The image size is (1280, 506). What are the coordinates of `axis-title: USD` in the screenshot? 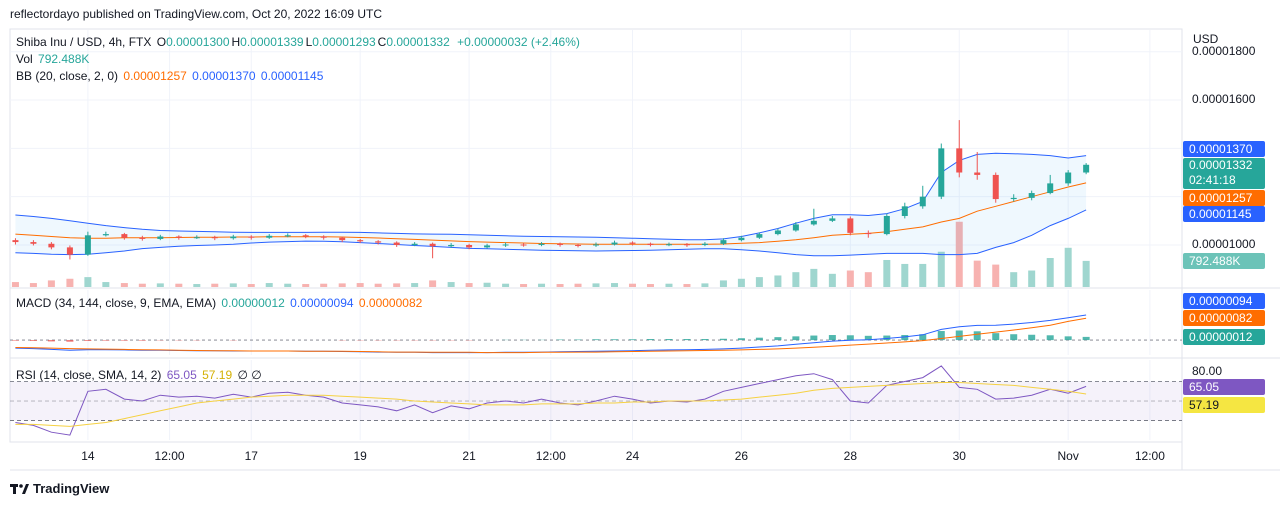 It's located at (1206, 39).